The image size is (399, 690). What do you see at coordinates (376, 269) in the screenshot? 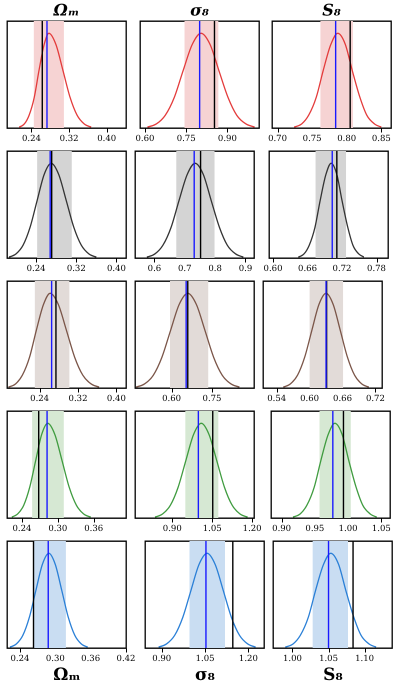
I see `x-tick-label: 0.78` at bounding box center [376, 269].